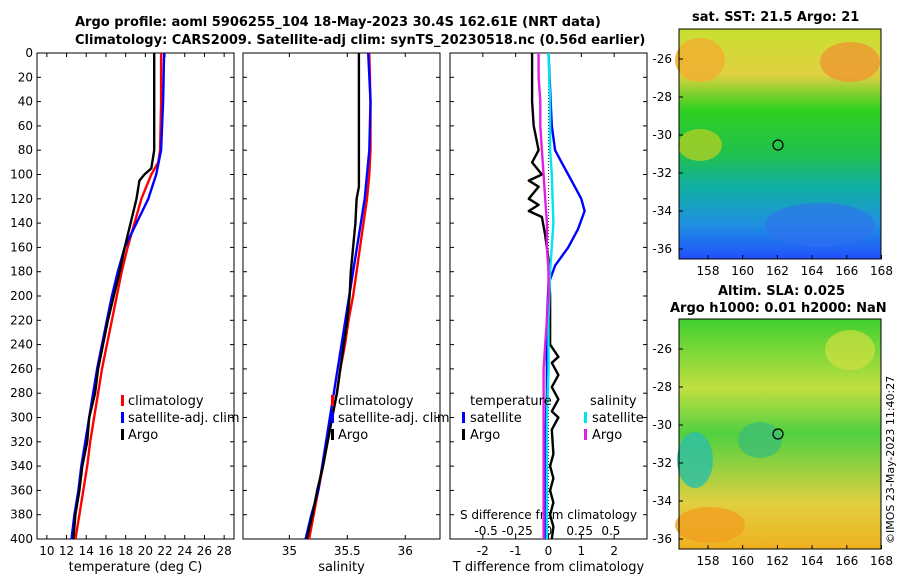 Image resolution: width=900 pixels, height=580 pixels. Describe the element at coordinates (184, 551) in the screenshot. I see `x-tick-label: 24` at that location.